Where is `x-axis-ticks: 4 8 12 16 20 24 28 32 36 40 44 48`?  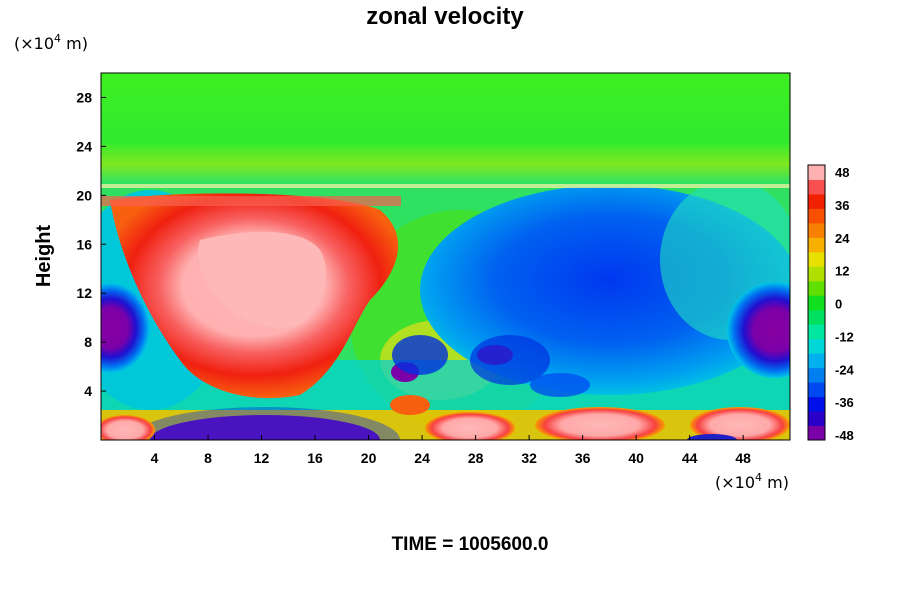 x-axis-ticks: 4 8 12 16 20 24 28 32 36 40 44 48 is located at coordinates (451, 450).